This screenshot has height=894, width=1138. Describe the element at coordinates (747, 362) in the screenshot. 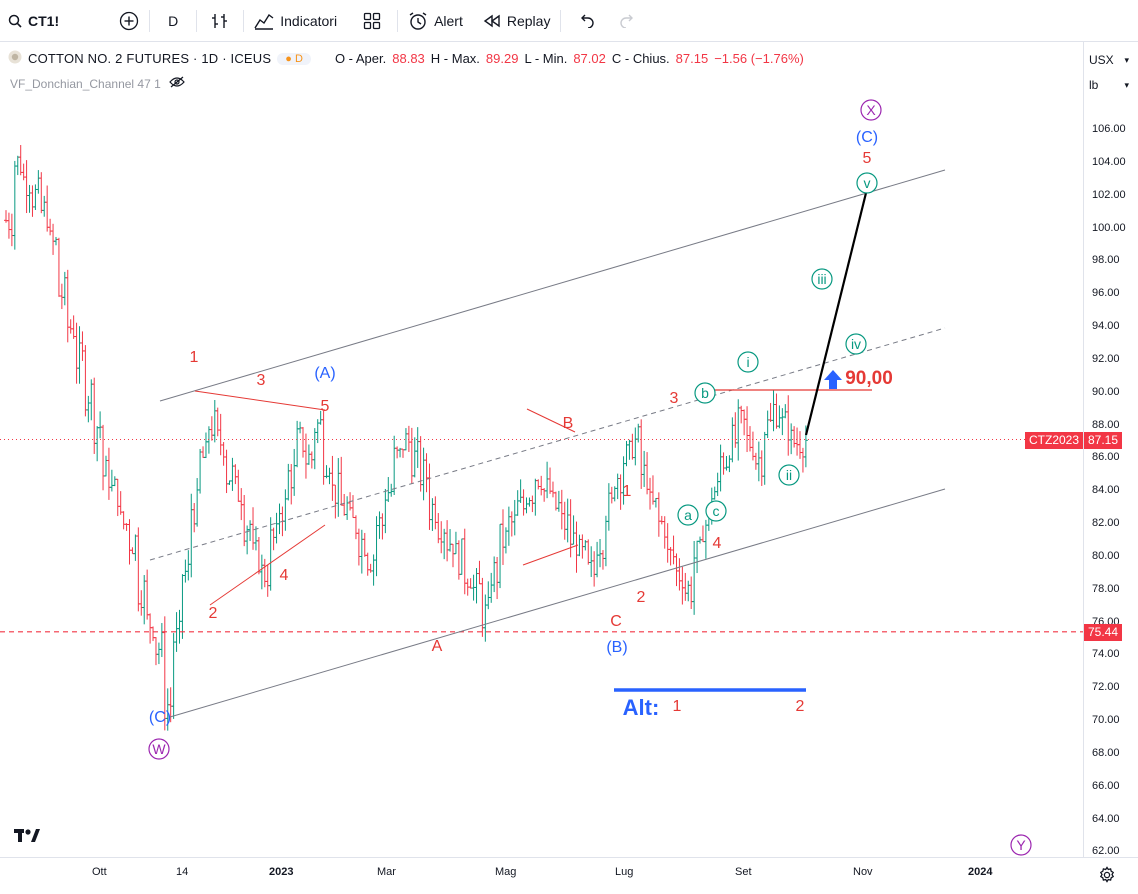

I see `wave-label-green: i` at that location.